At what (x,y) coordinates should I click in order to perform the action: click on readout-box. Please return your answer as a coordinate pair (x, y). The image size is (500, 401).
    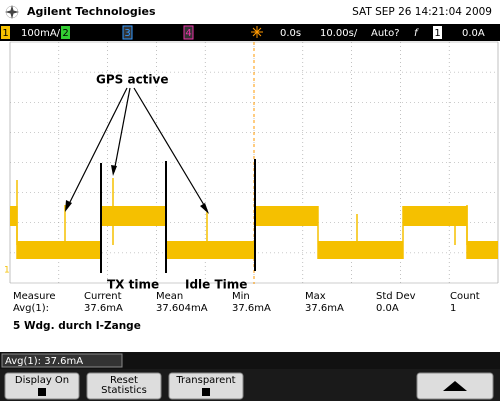
    Looking at the image, I should click on (62, 360).